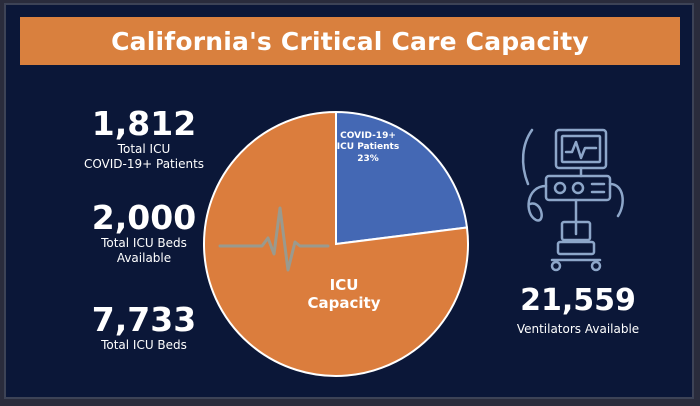  Describe the element at coordinates (344, 303) in the screenshot. I see `slice-label-capacity-line2: Capacity` at that location.